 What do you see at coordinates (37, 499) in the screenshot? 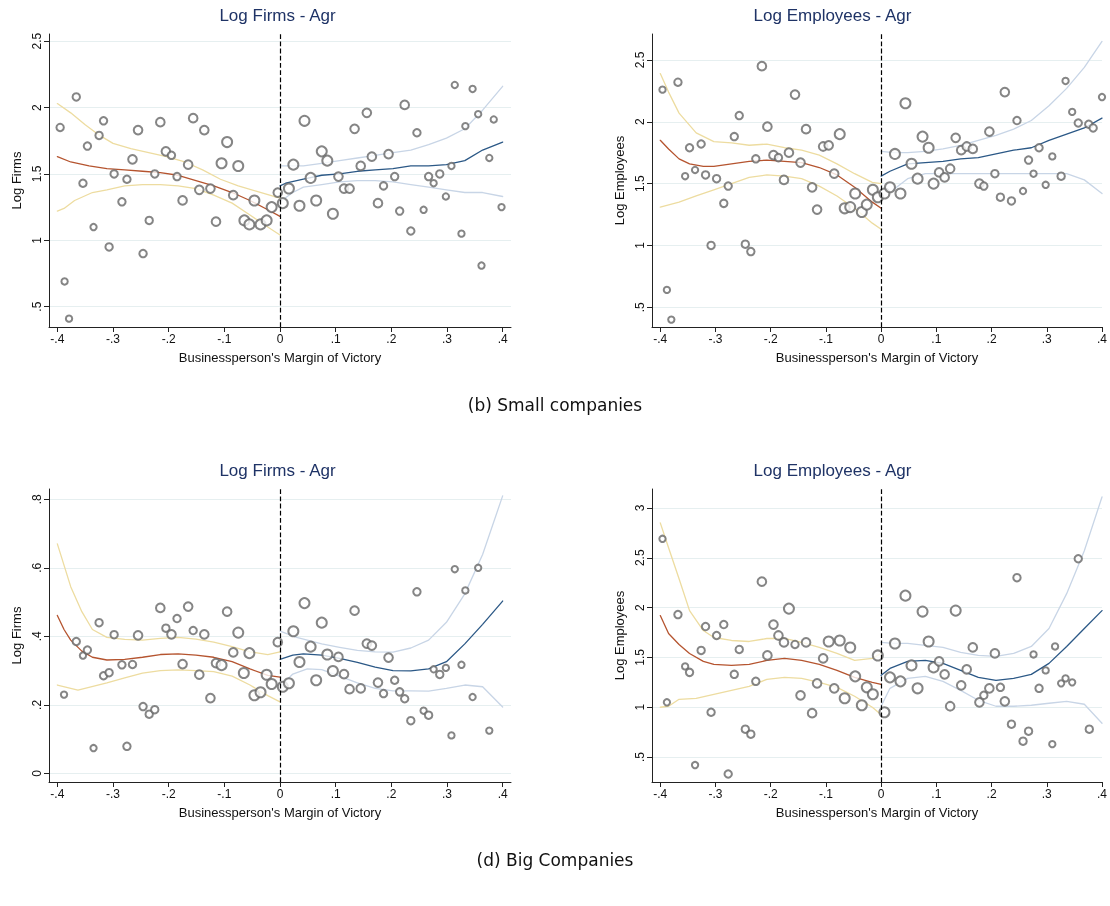
I see `y-tick-label: .8` at bounding box center [37, 499].